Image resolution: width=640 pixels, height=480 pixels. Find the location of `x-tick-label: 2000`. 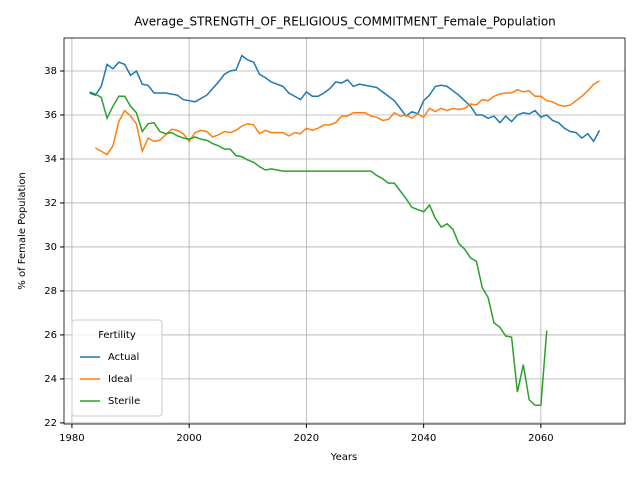

x-tick-label: 2000 is located at coordinates (188, 438).